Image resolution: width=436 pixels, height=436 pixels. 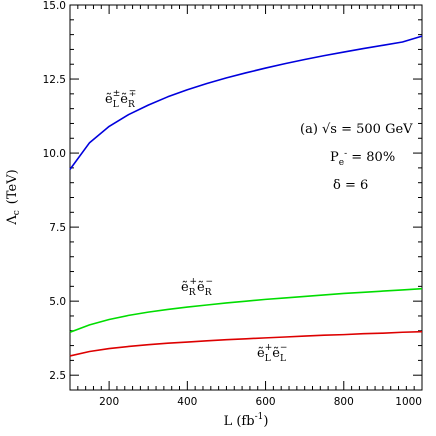 I want to click on y-tick-label: 7.5, so click(x=57, y=228).